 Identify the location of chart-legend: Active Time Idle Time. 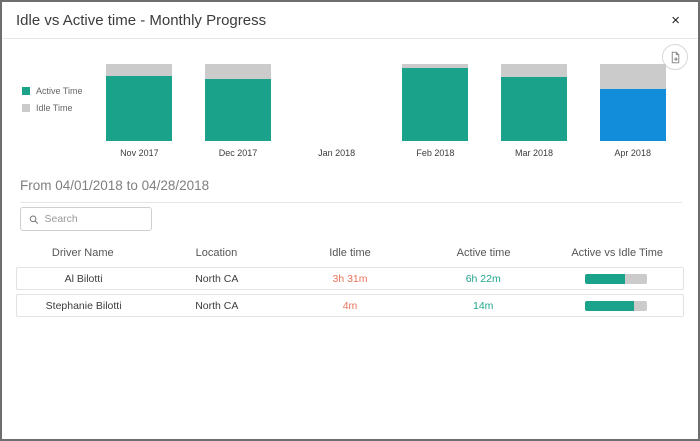
(52, 103).